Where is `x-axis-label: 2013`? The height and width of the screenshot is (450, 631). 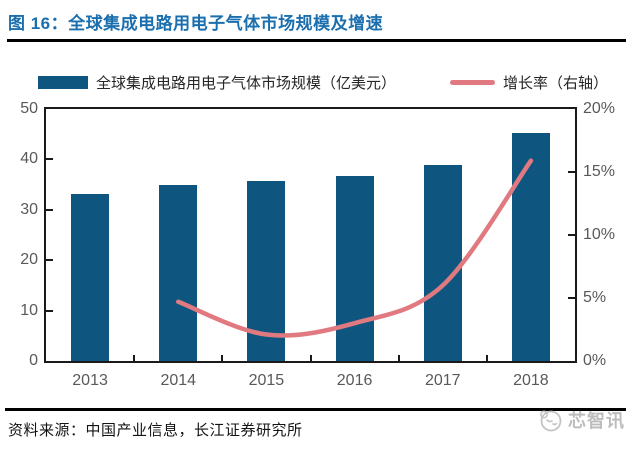 x-axis-label: 2013 is located at coordinates (90, 380).